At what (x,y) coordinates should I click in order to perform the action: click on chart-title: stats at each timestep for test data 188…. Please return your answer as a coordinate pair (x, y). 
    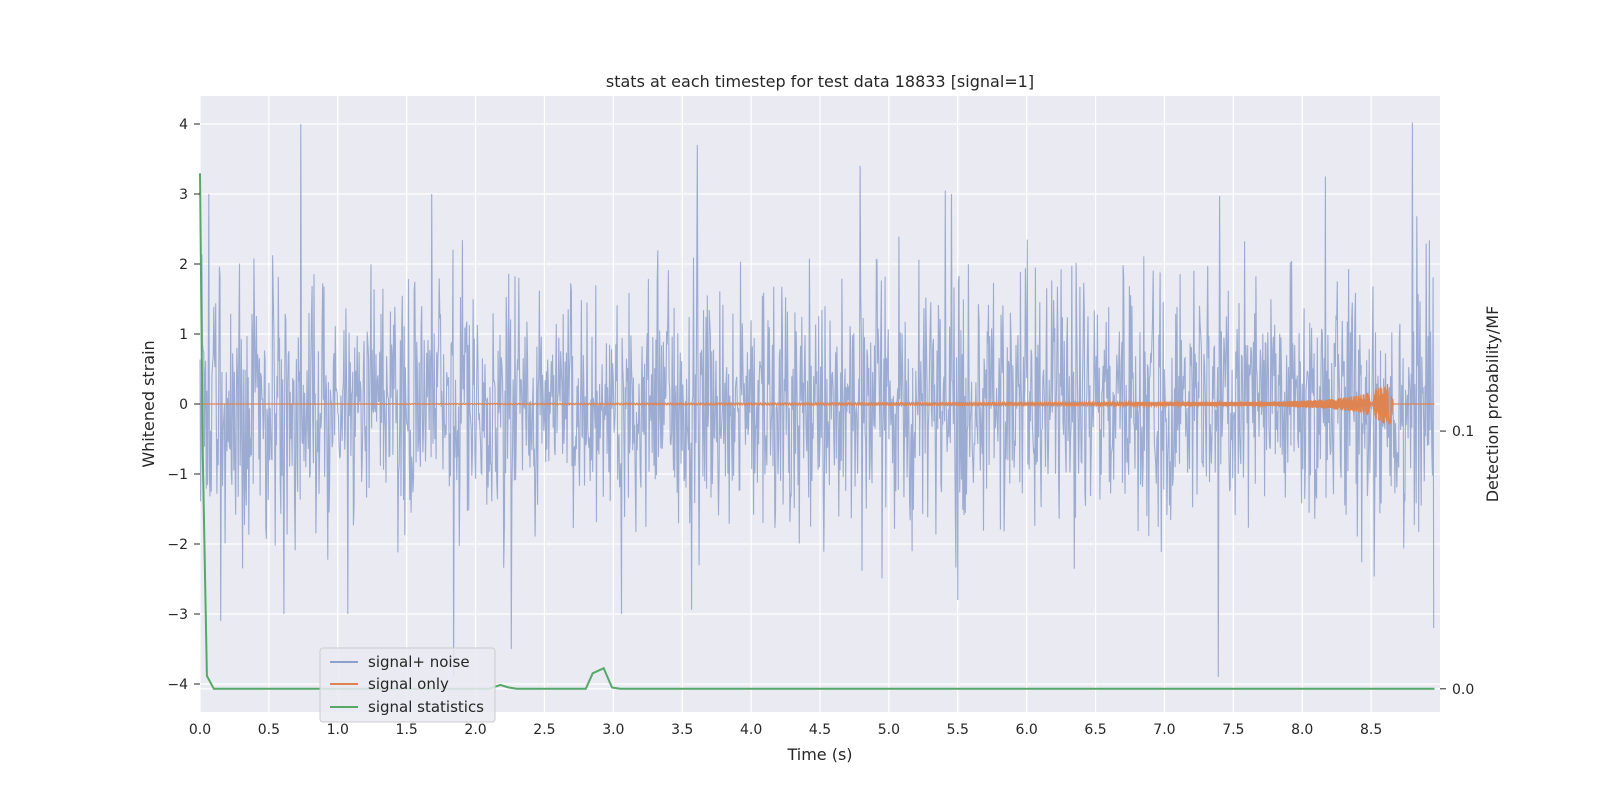
    Looking at the image, I should click on (820, 81).